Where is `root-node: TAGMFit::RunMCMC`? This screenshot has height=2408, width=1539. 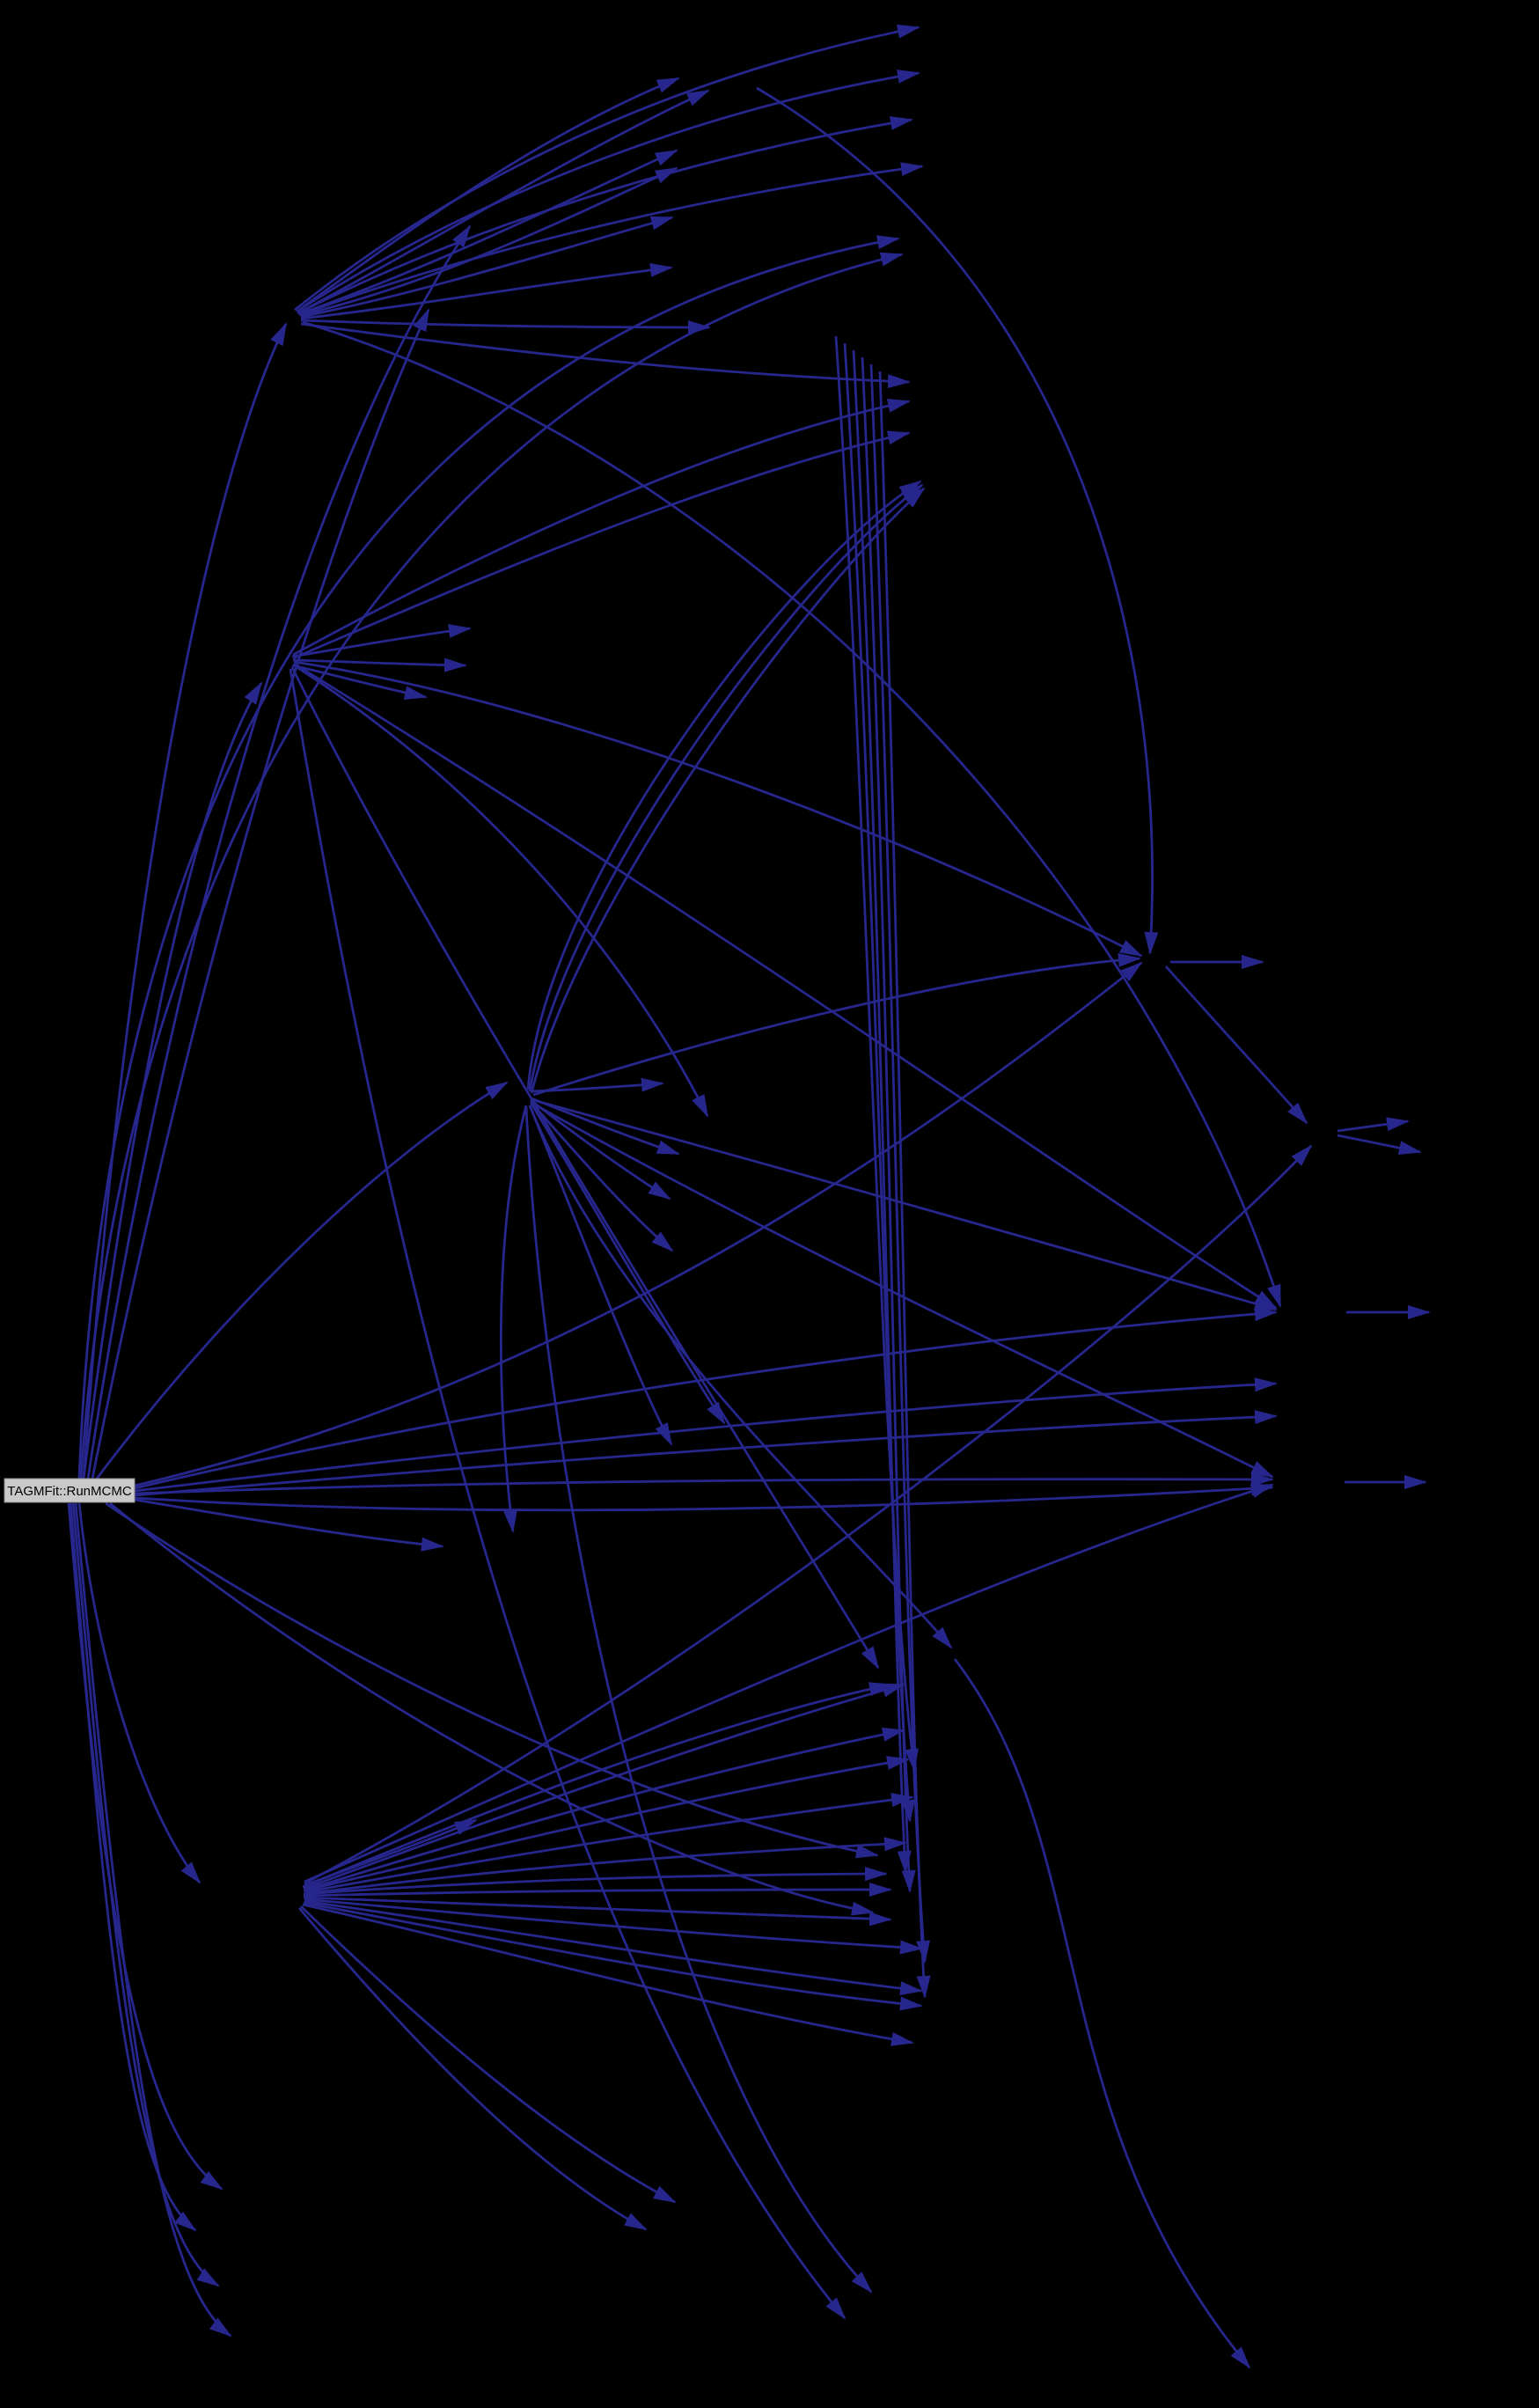 root-node: TAGMFit::RunMCMC is located at coordinates (70, 1490).